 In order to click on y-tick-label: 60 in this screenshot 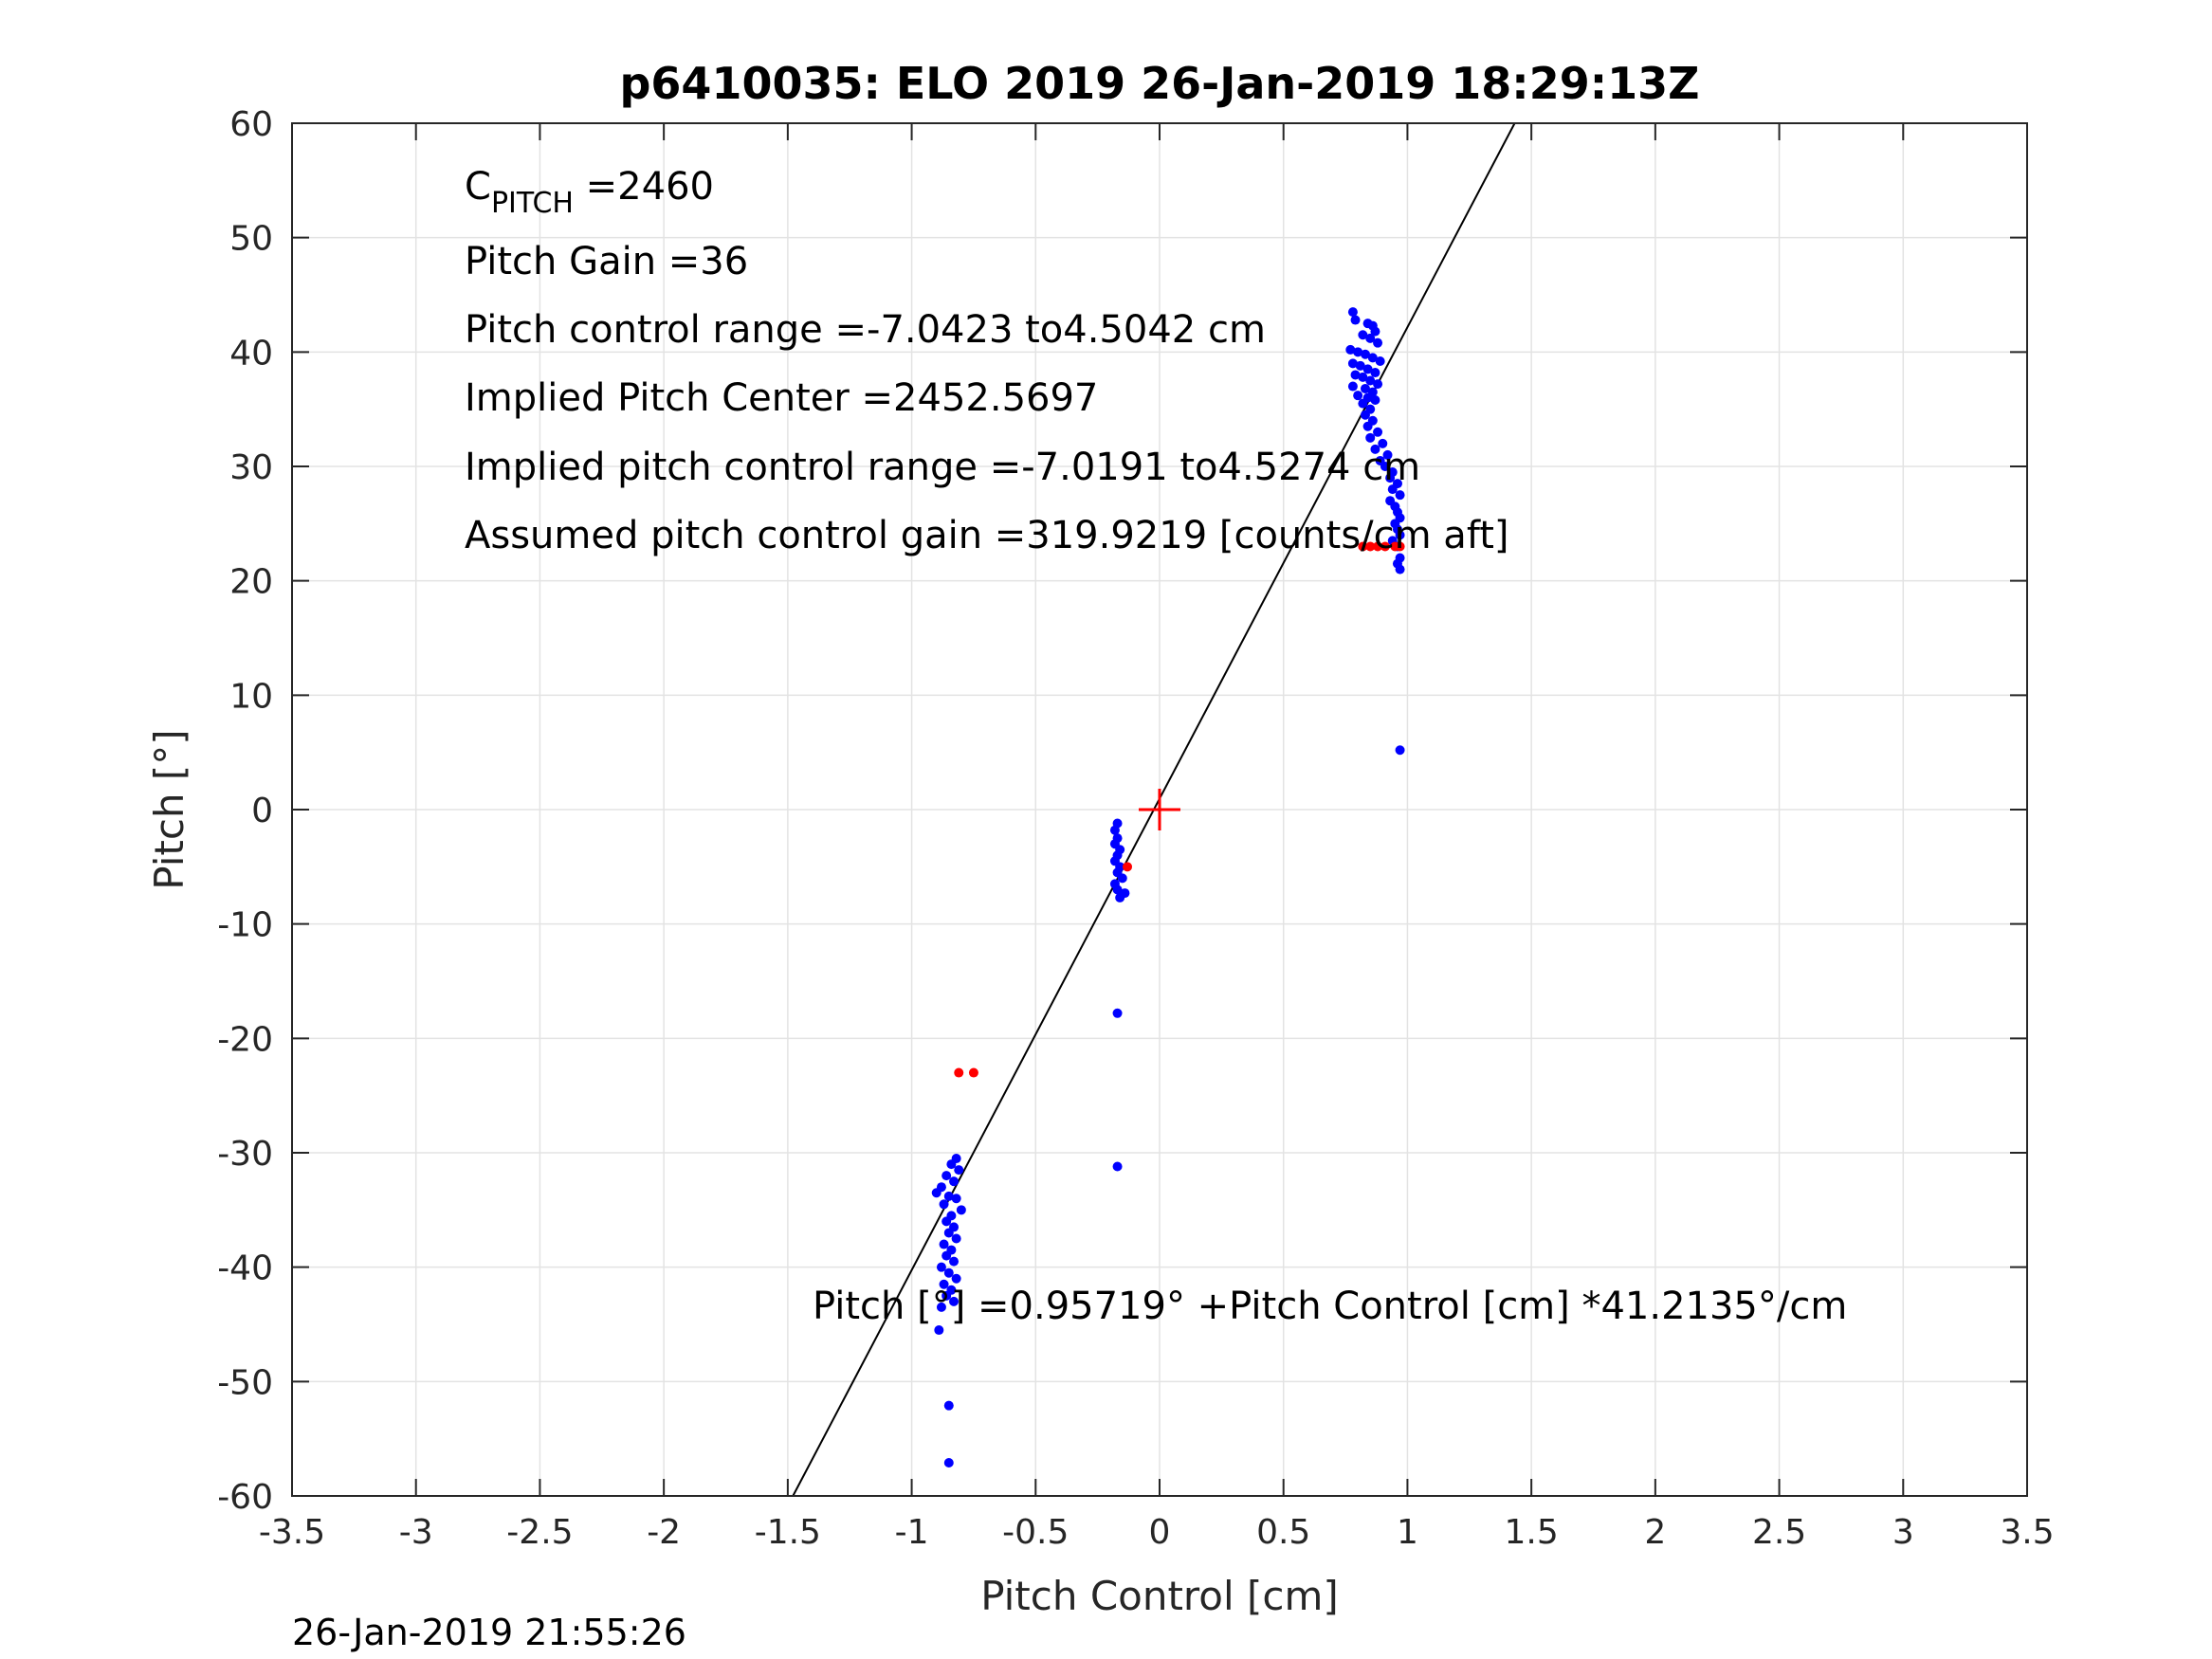, I will do `click(251, 124)`.